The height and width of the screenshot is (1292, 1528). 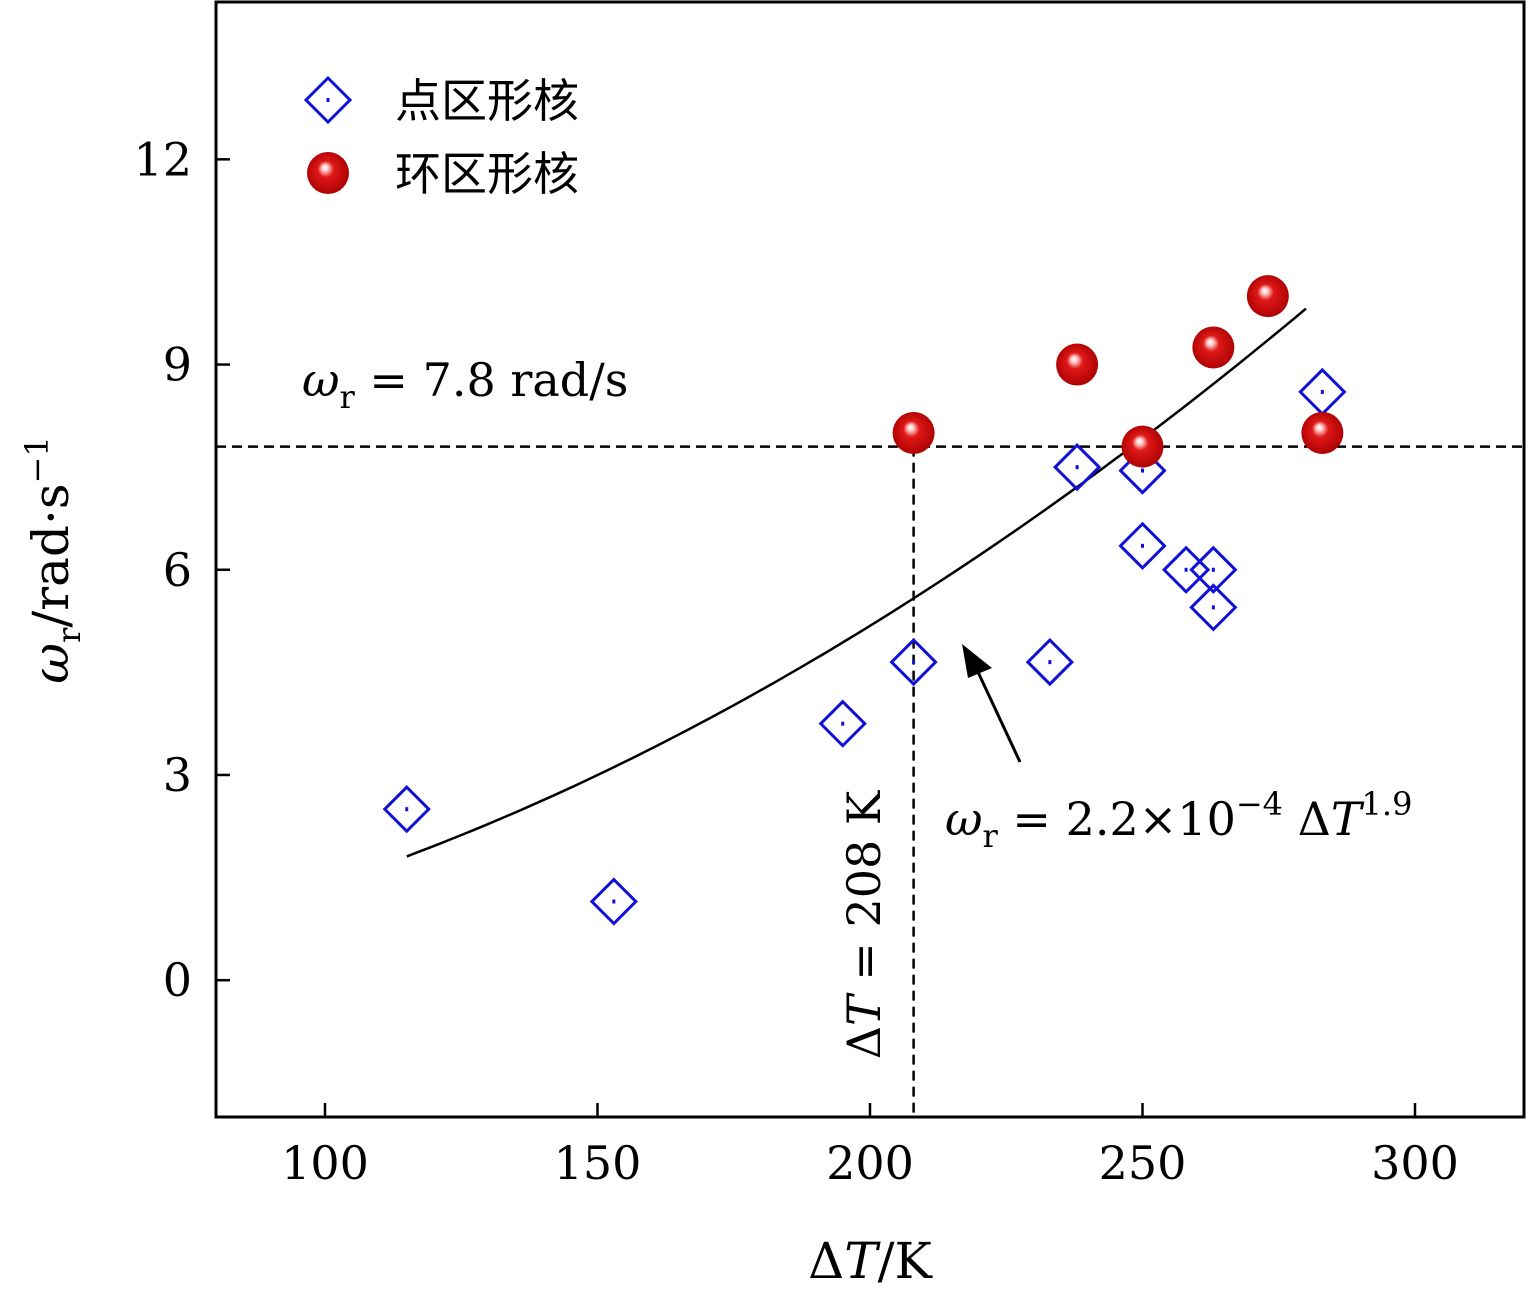 What do you see at coordinates (1178, 820) in the screenshot?
I see `fit-equation-label: ωr = 2.2×10−4 ΔT1.9` at bounding box center [1178, 820].